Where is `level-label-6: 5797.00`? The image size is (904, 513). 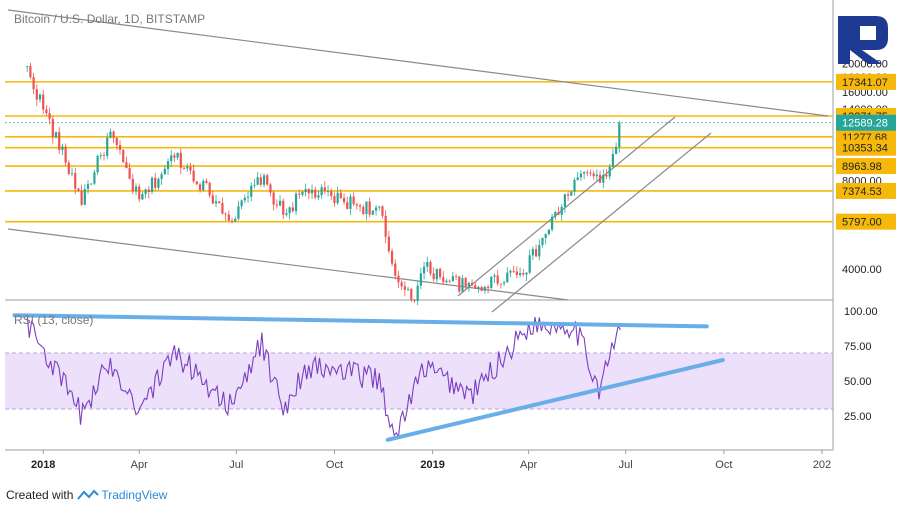 level-label-6: 5797.00 is located at coordinates (862, 223).